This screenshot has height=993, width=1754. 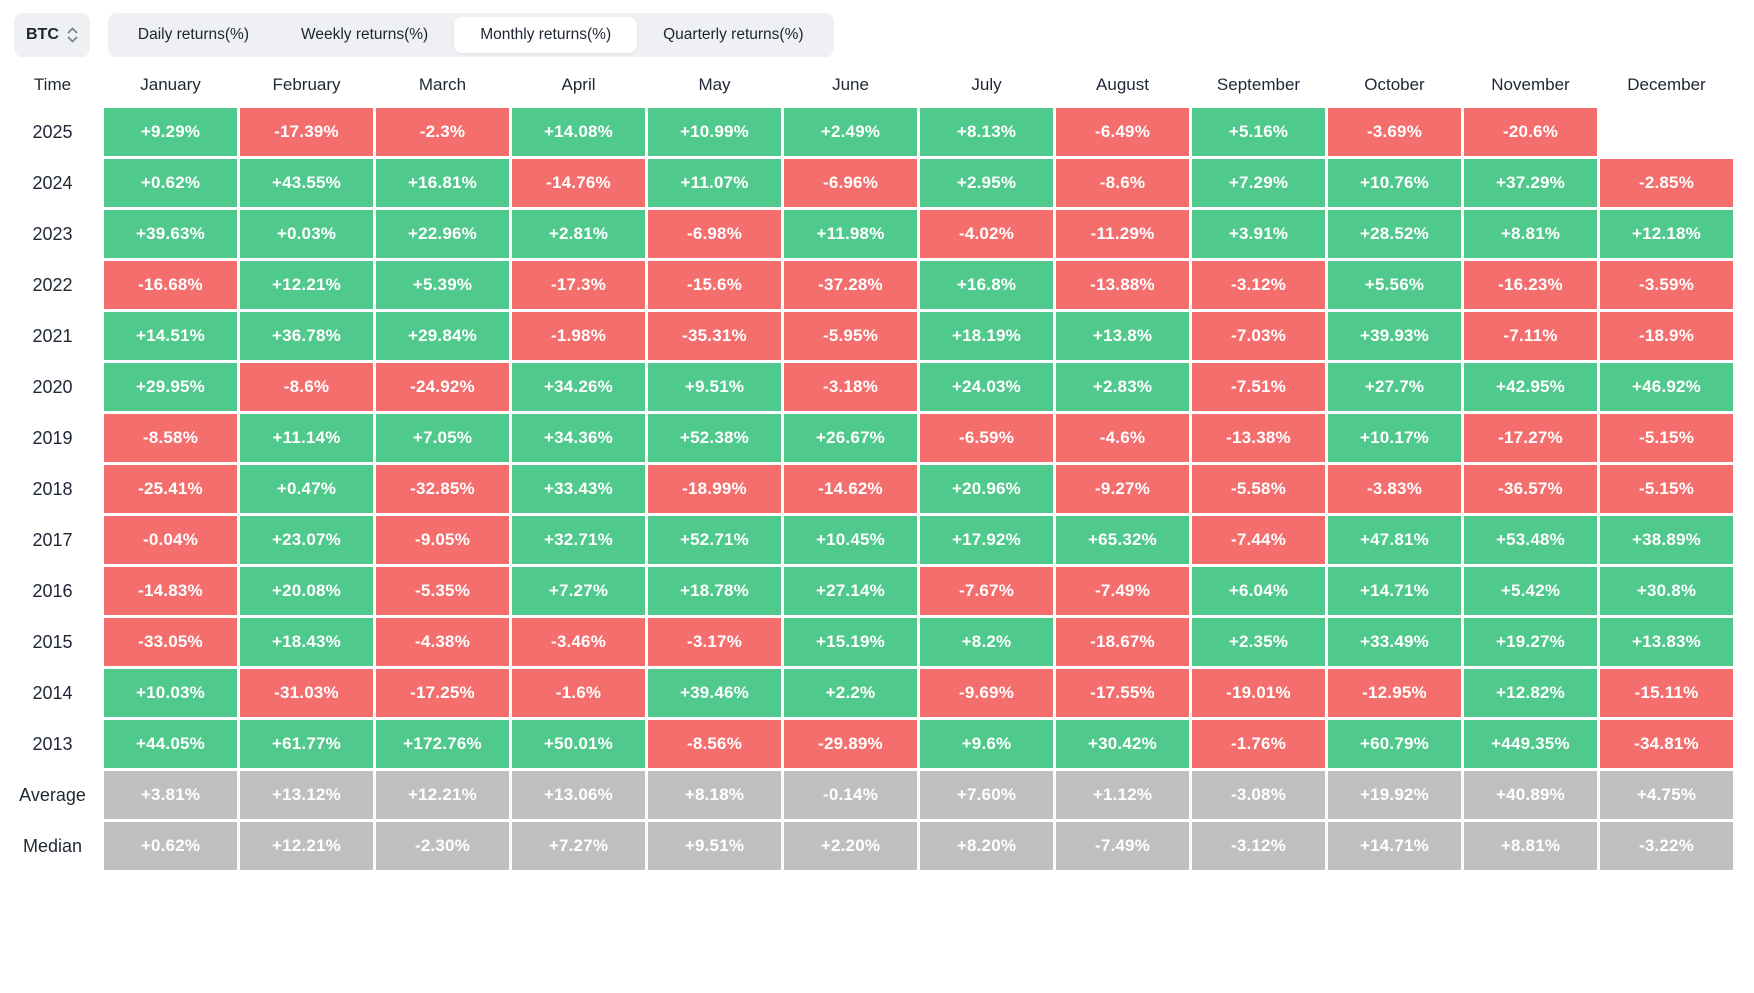 What do you see at coordinates (1258, 540) in the screenshot?
I see `return-cell-2017-september: -7.44%` at bounding box center [1258, 540].